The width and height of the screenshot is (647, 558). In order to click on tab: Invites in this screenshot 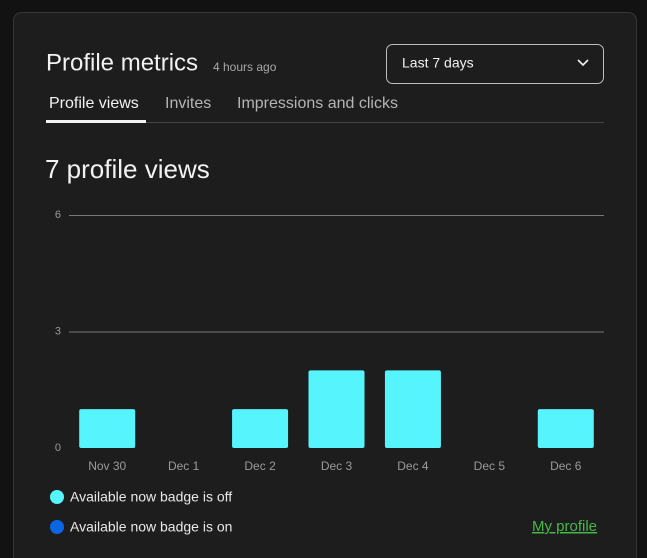, I will do `click(188, 103)`.